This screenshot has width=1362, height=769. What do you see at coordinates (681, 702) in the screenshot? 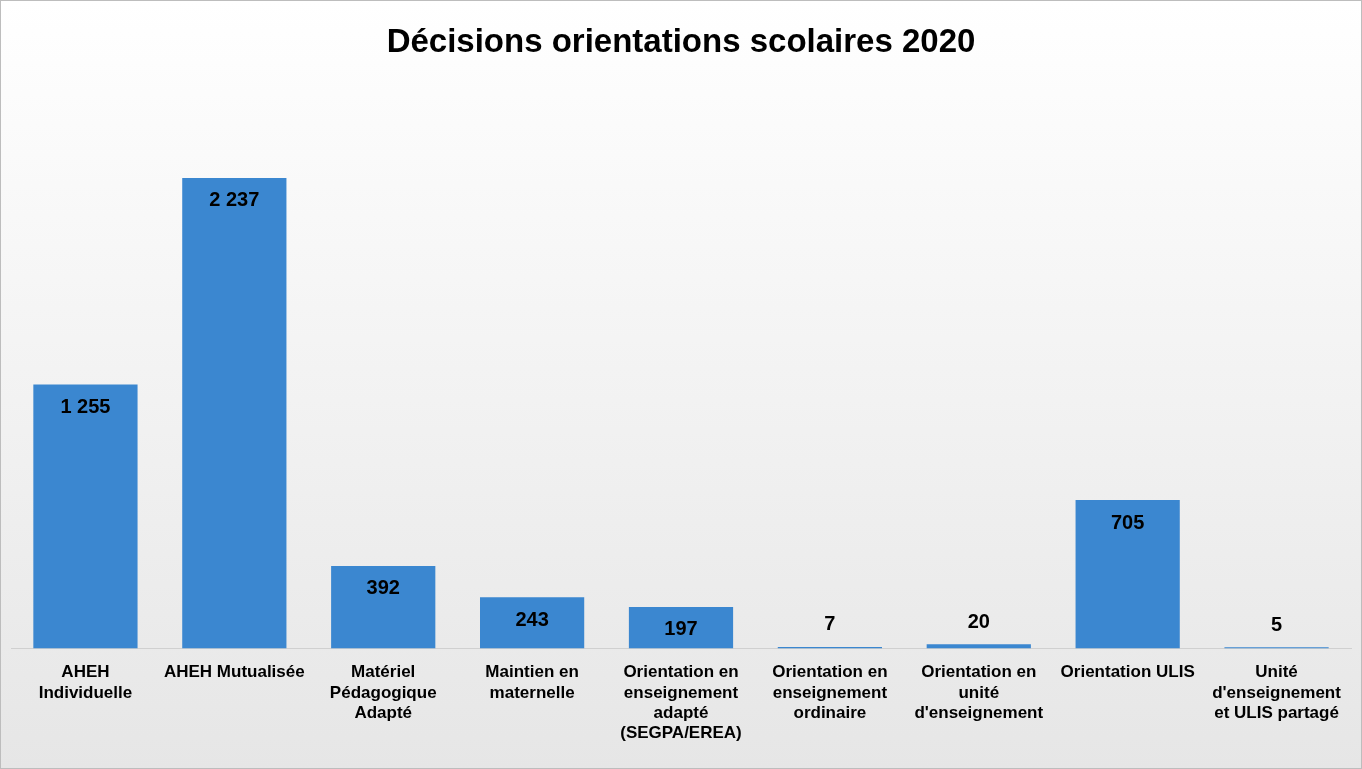
I see `x-tick-label: Orientation en enseignement adapté (SEGPA/EREA)` at bounding box center [681, 702].